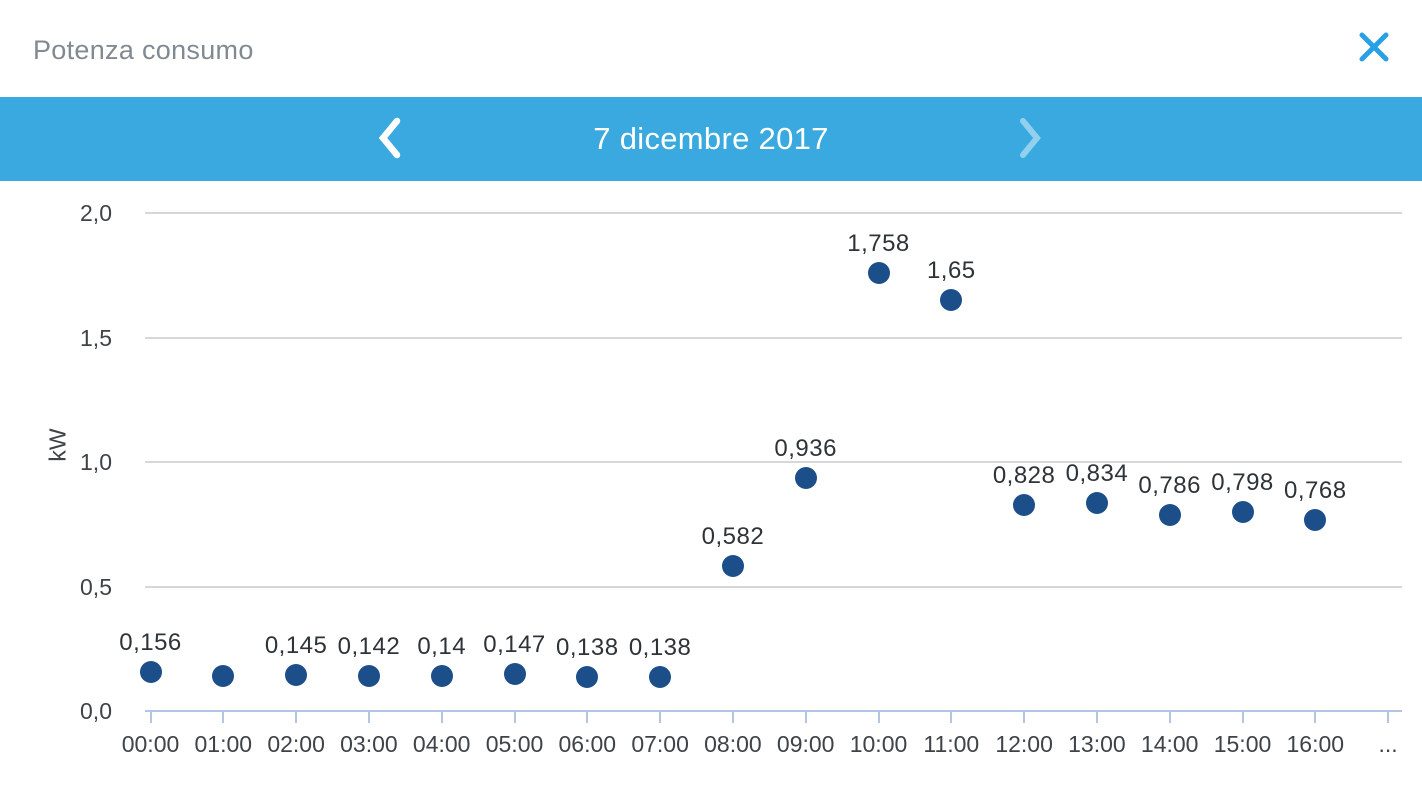 This screenshot has height=800, width=1422. Describe the element at coordinates (1242, 744) in the screenshot. I see `x-axis-tick-label: 15:00` at that location.